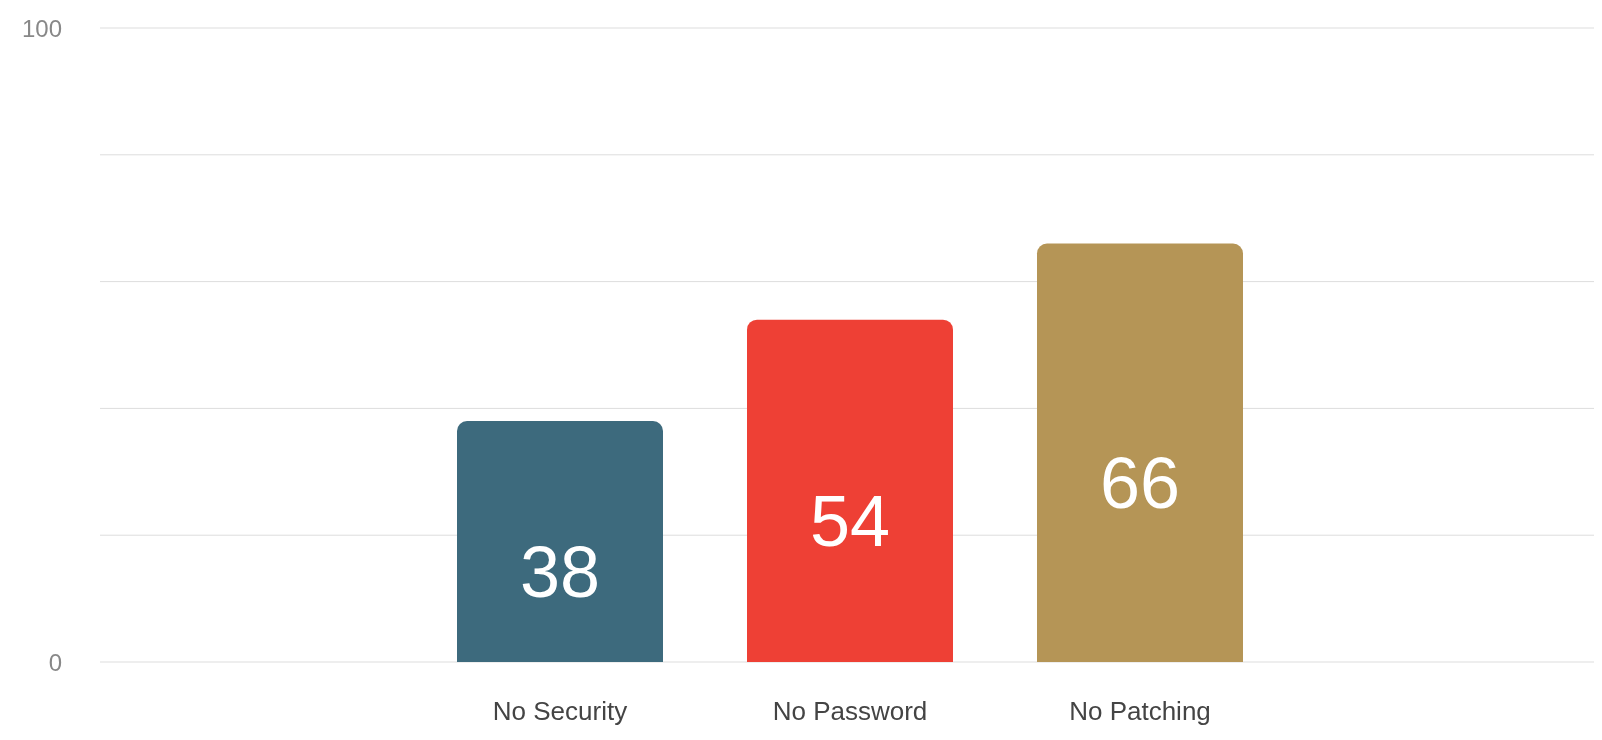 The height and width of the screenshot is (740, 1602). I want to click on y-tick-label: 100, so click(41, 28).